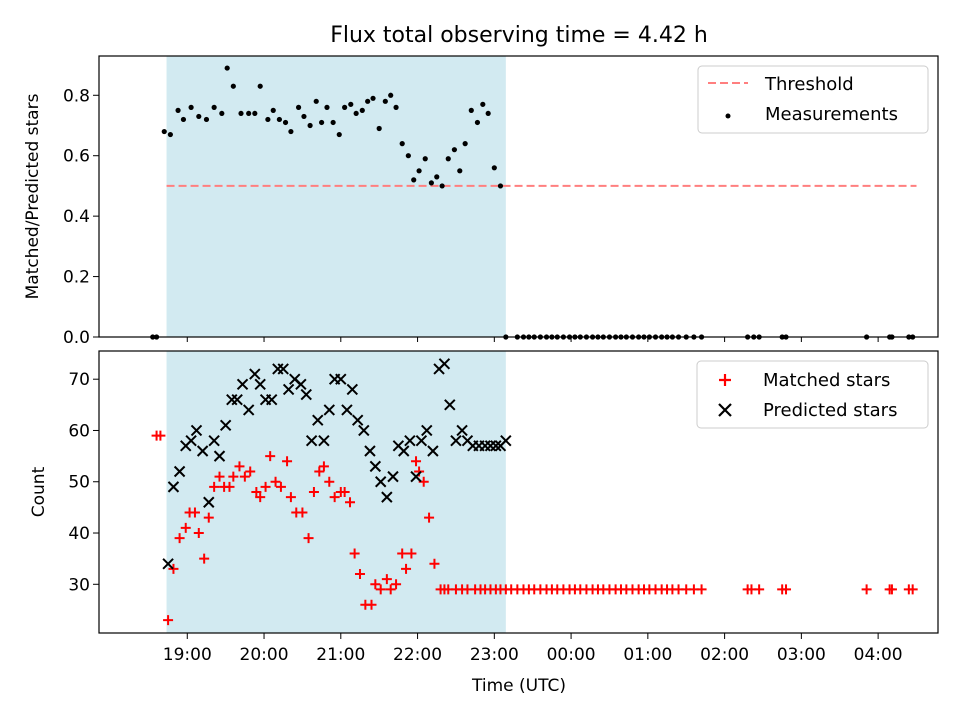 This screenshot has height=720, width=960. What do you see at coordinates (801, 655) in the screenshot?
I see `x-tick-label: 03:00` at bounding box center [801, 655].